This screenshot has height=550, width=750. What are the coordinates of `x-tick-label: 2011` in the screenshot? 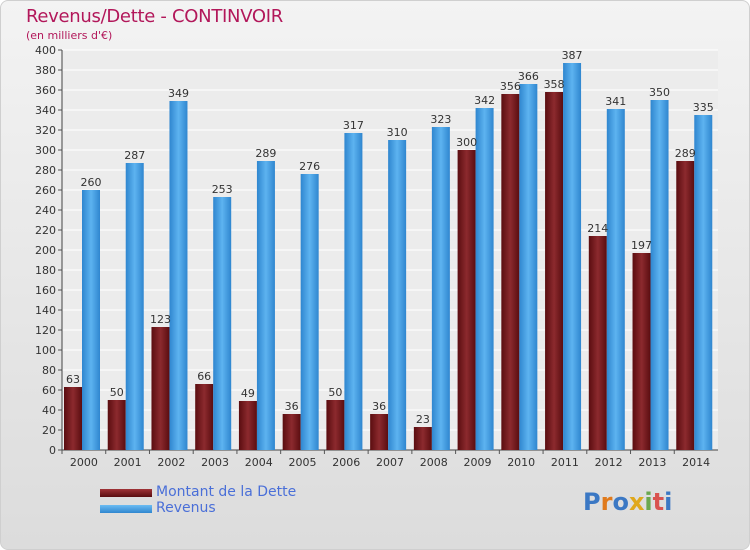 It's located at (565, 462).